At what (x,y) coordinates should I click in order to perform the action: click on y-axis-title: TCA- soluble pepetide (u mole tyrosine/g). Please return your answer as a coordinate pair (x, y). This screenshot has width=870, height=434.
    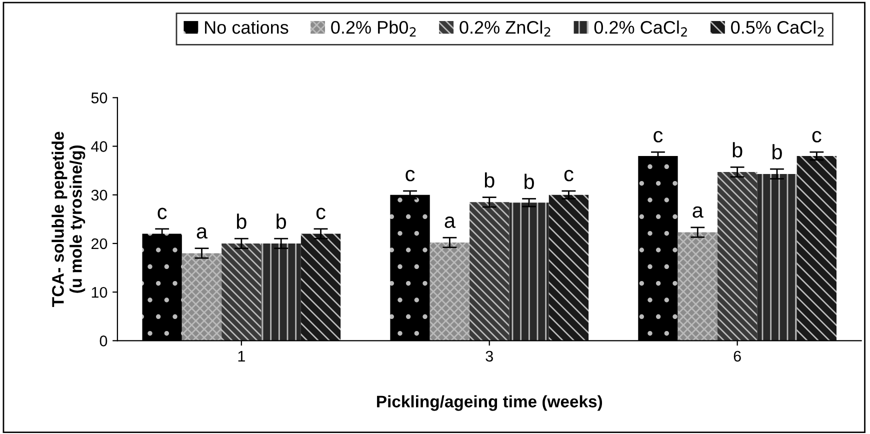
    Looking at the image, I should click on (69, 219).